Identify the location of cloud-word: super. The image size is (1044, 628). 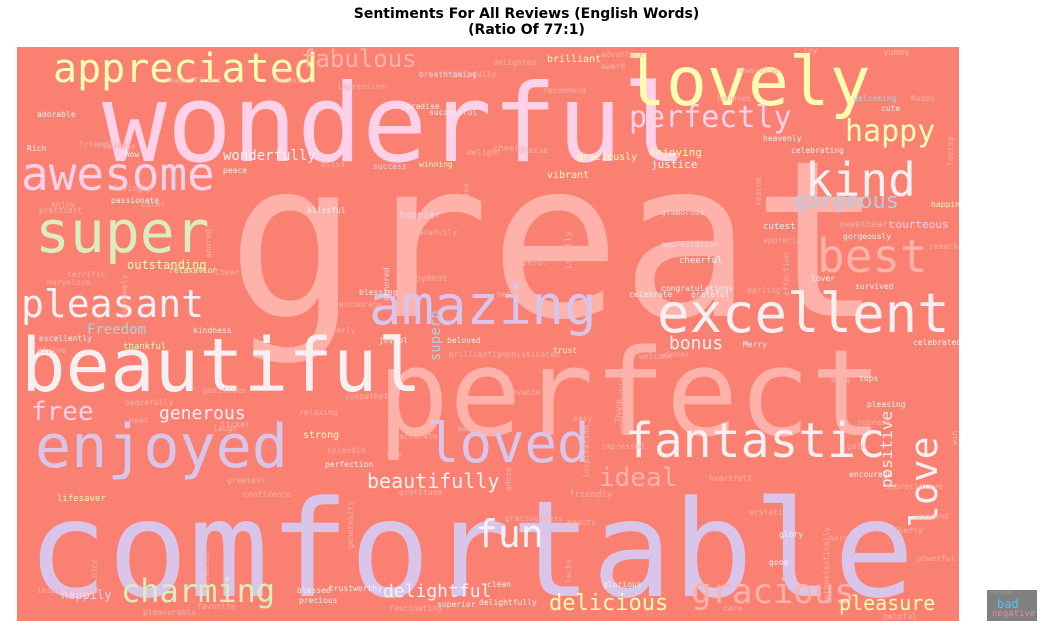
(122, 232).